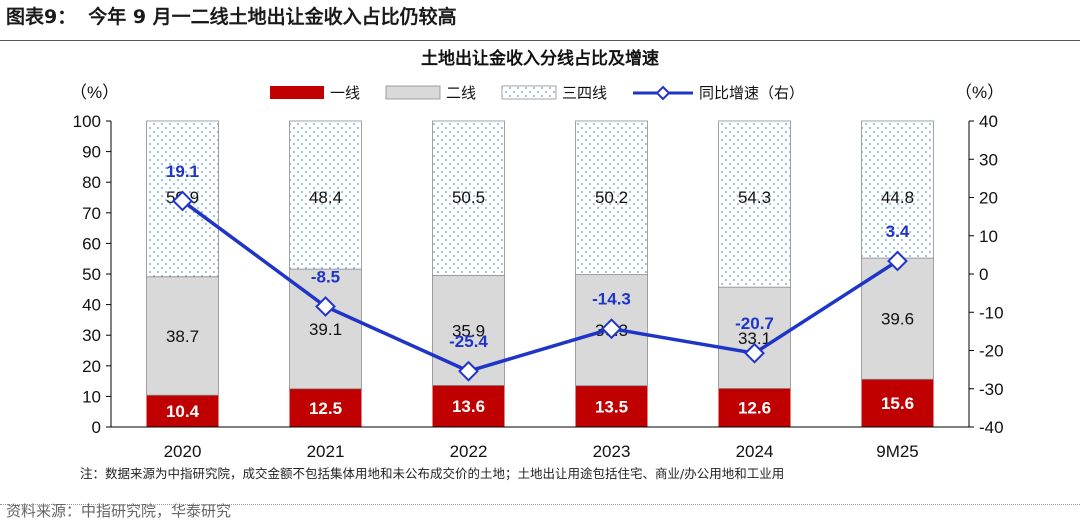 This screenshot has height=527, width=1080. What do you see at coordinates (897, 197) in the screenshot?
I see `bar-value-label: 44.8` at bounding box center [897, 197].